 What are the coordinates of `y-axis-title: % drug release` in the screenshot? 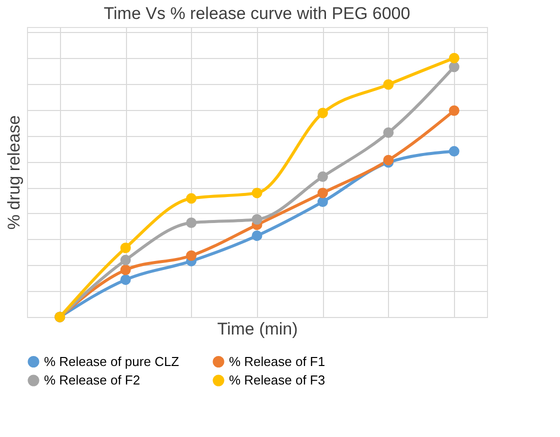 It's located at (14, 172).